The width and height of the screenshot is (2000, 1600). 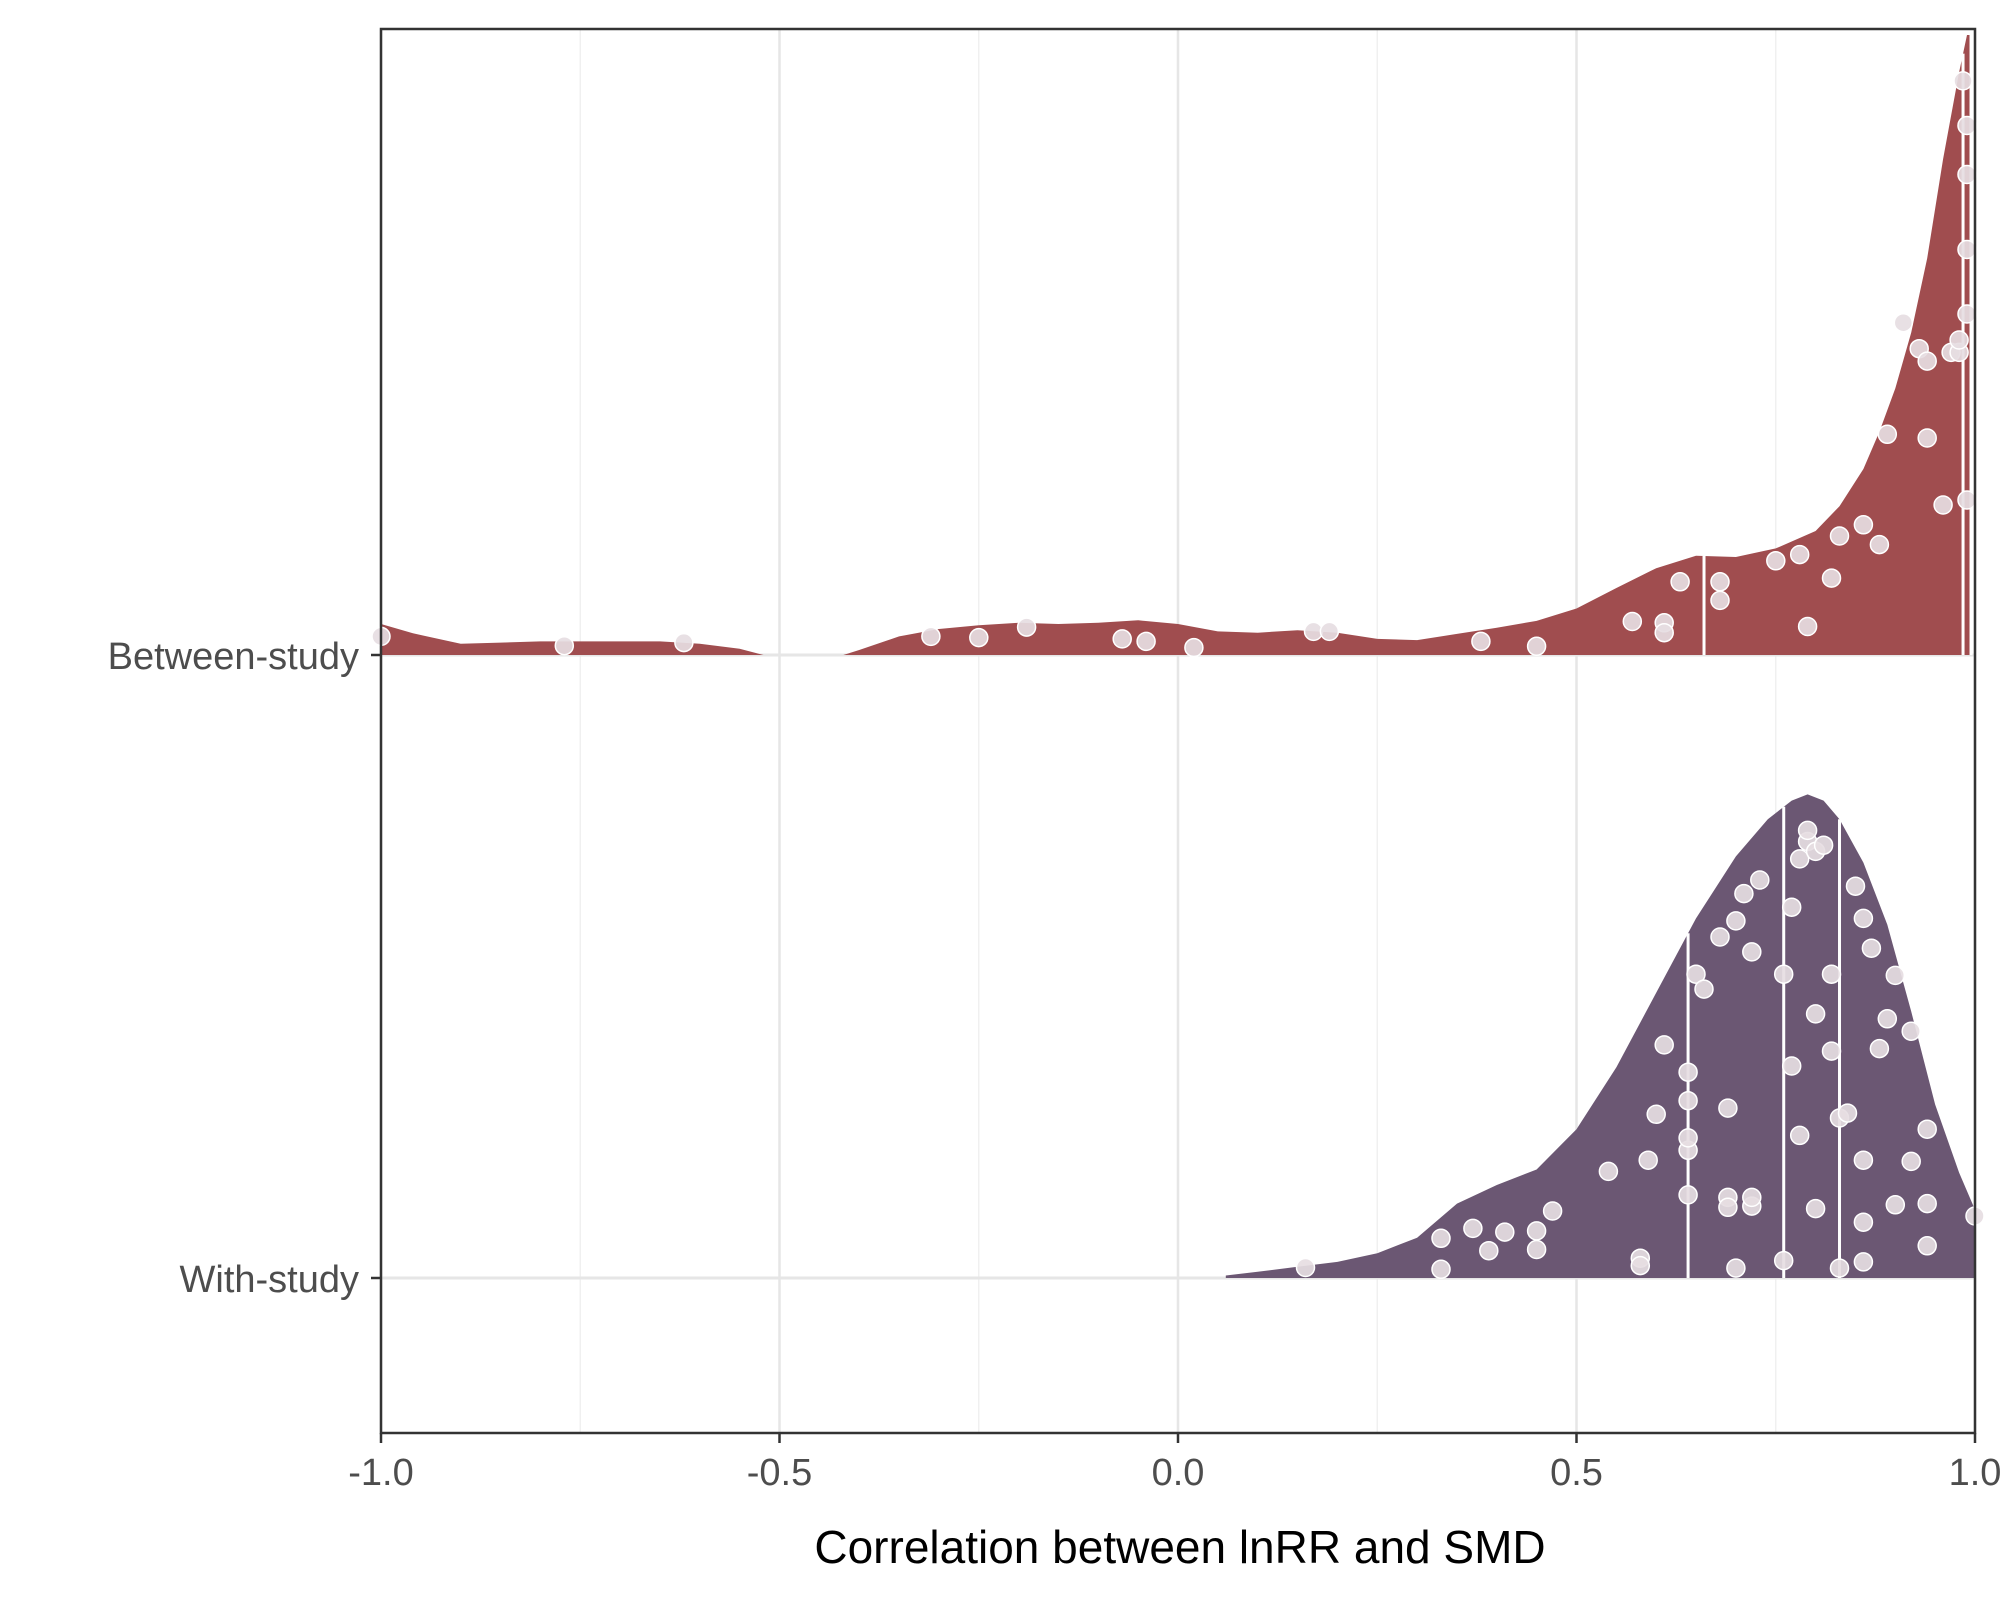 I want to click on x-tick-label: 0.0, so click(x=1178, y=1473).